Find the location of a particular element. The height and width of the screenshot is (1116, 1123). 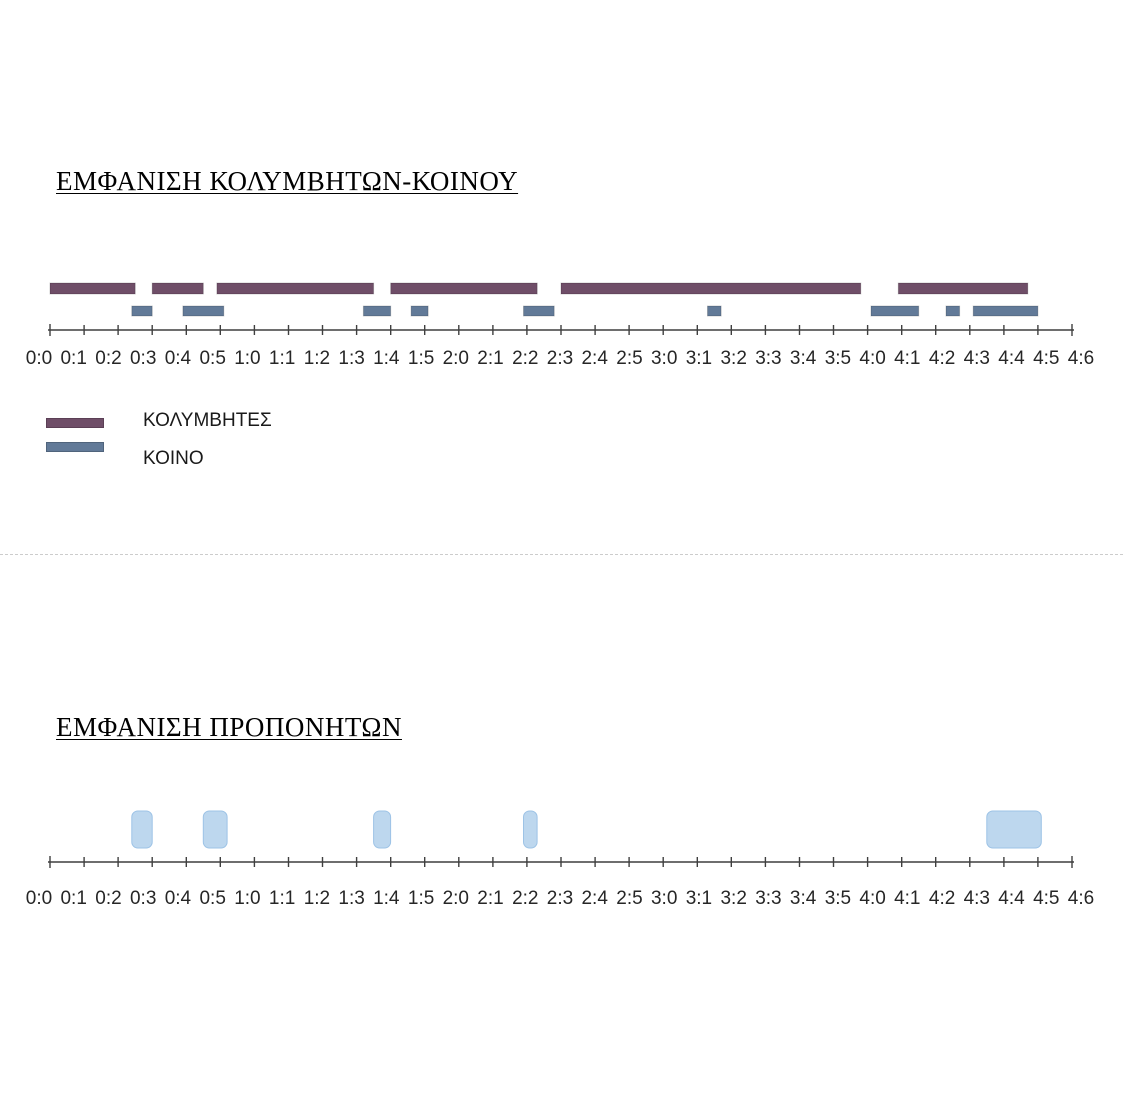

legend: ΚΟΛΥΜΒΗΤΕΣ ΚΟΙΝΟ is located at coordinates (176, 442).